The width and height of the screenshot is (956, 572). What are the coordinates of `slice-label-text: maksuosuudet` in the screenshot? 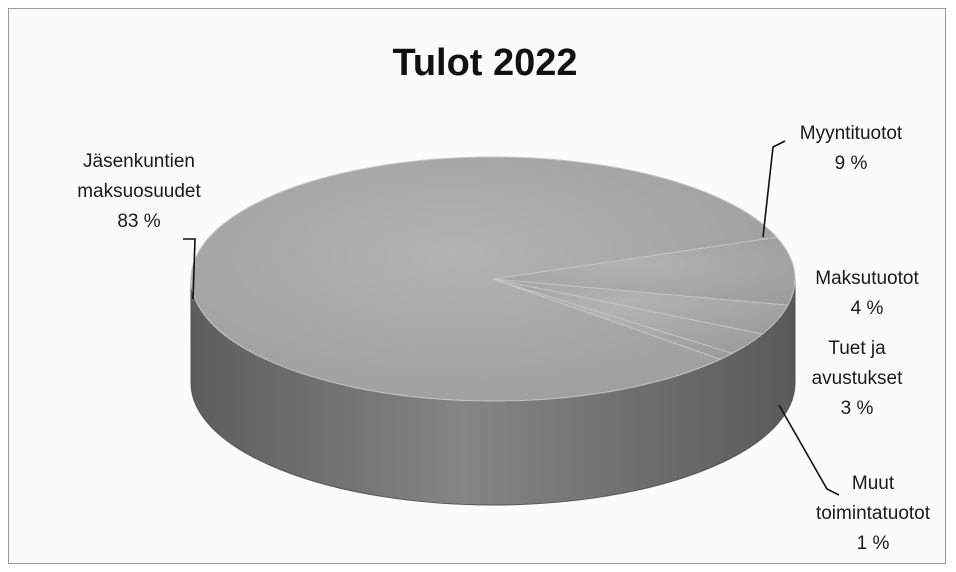 It's located at (139, 191).